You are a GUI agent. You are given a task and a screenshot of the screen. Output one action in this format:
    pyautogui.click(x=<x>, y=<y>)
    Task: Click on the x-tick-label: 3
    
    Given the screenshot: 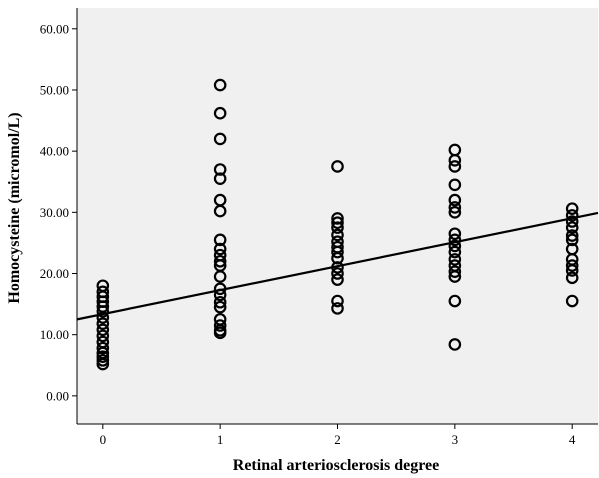 What is the action you would take?
    pyautogui.click(x=455, y=439)
    